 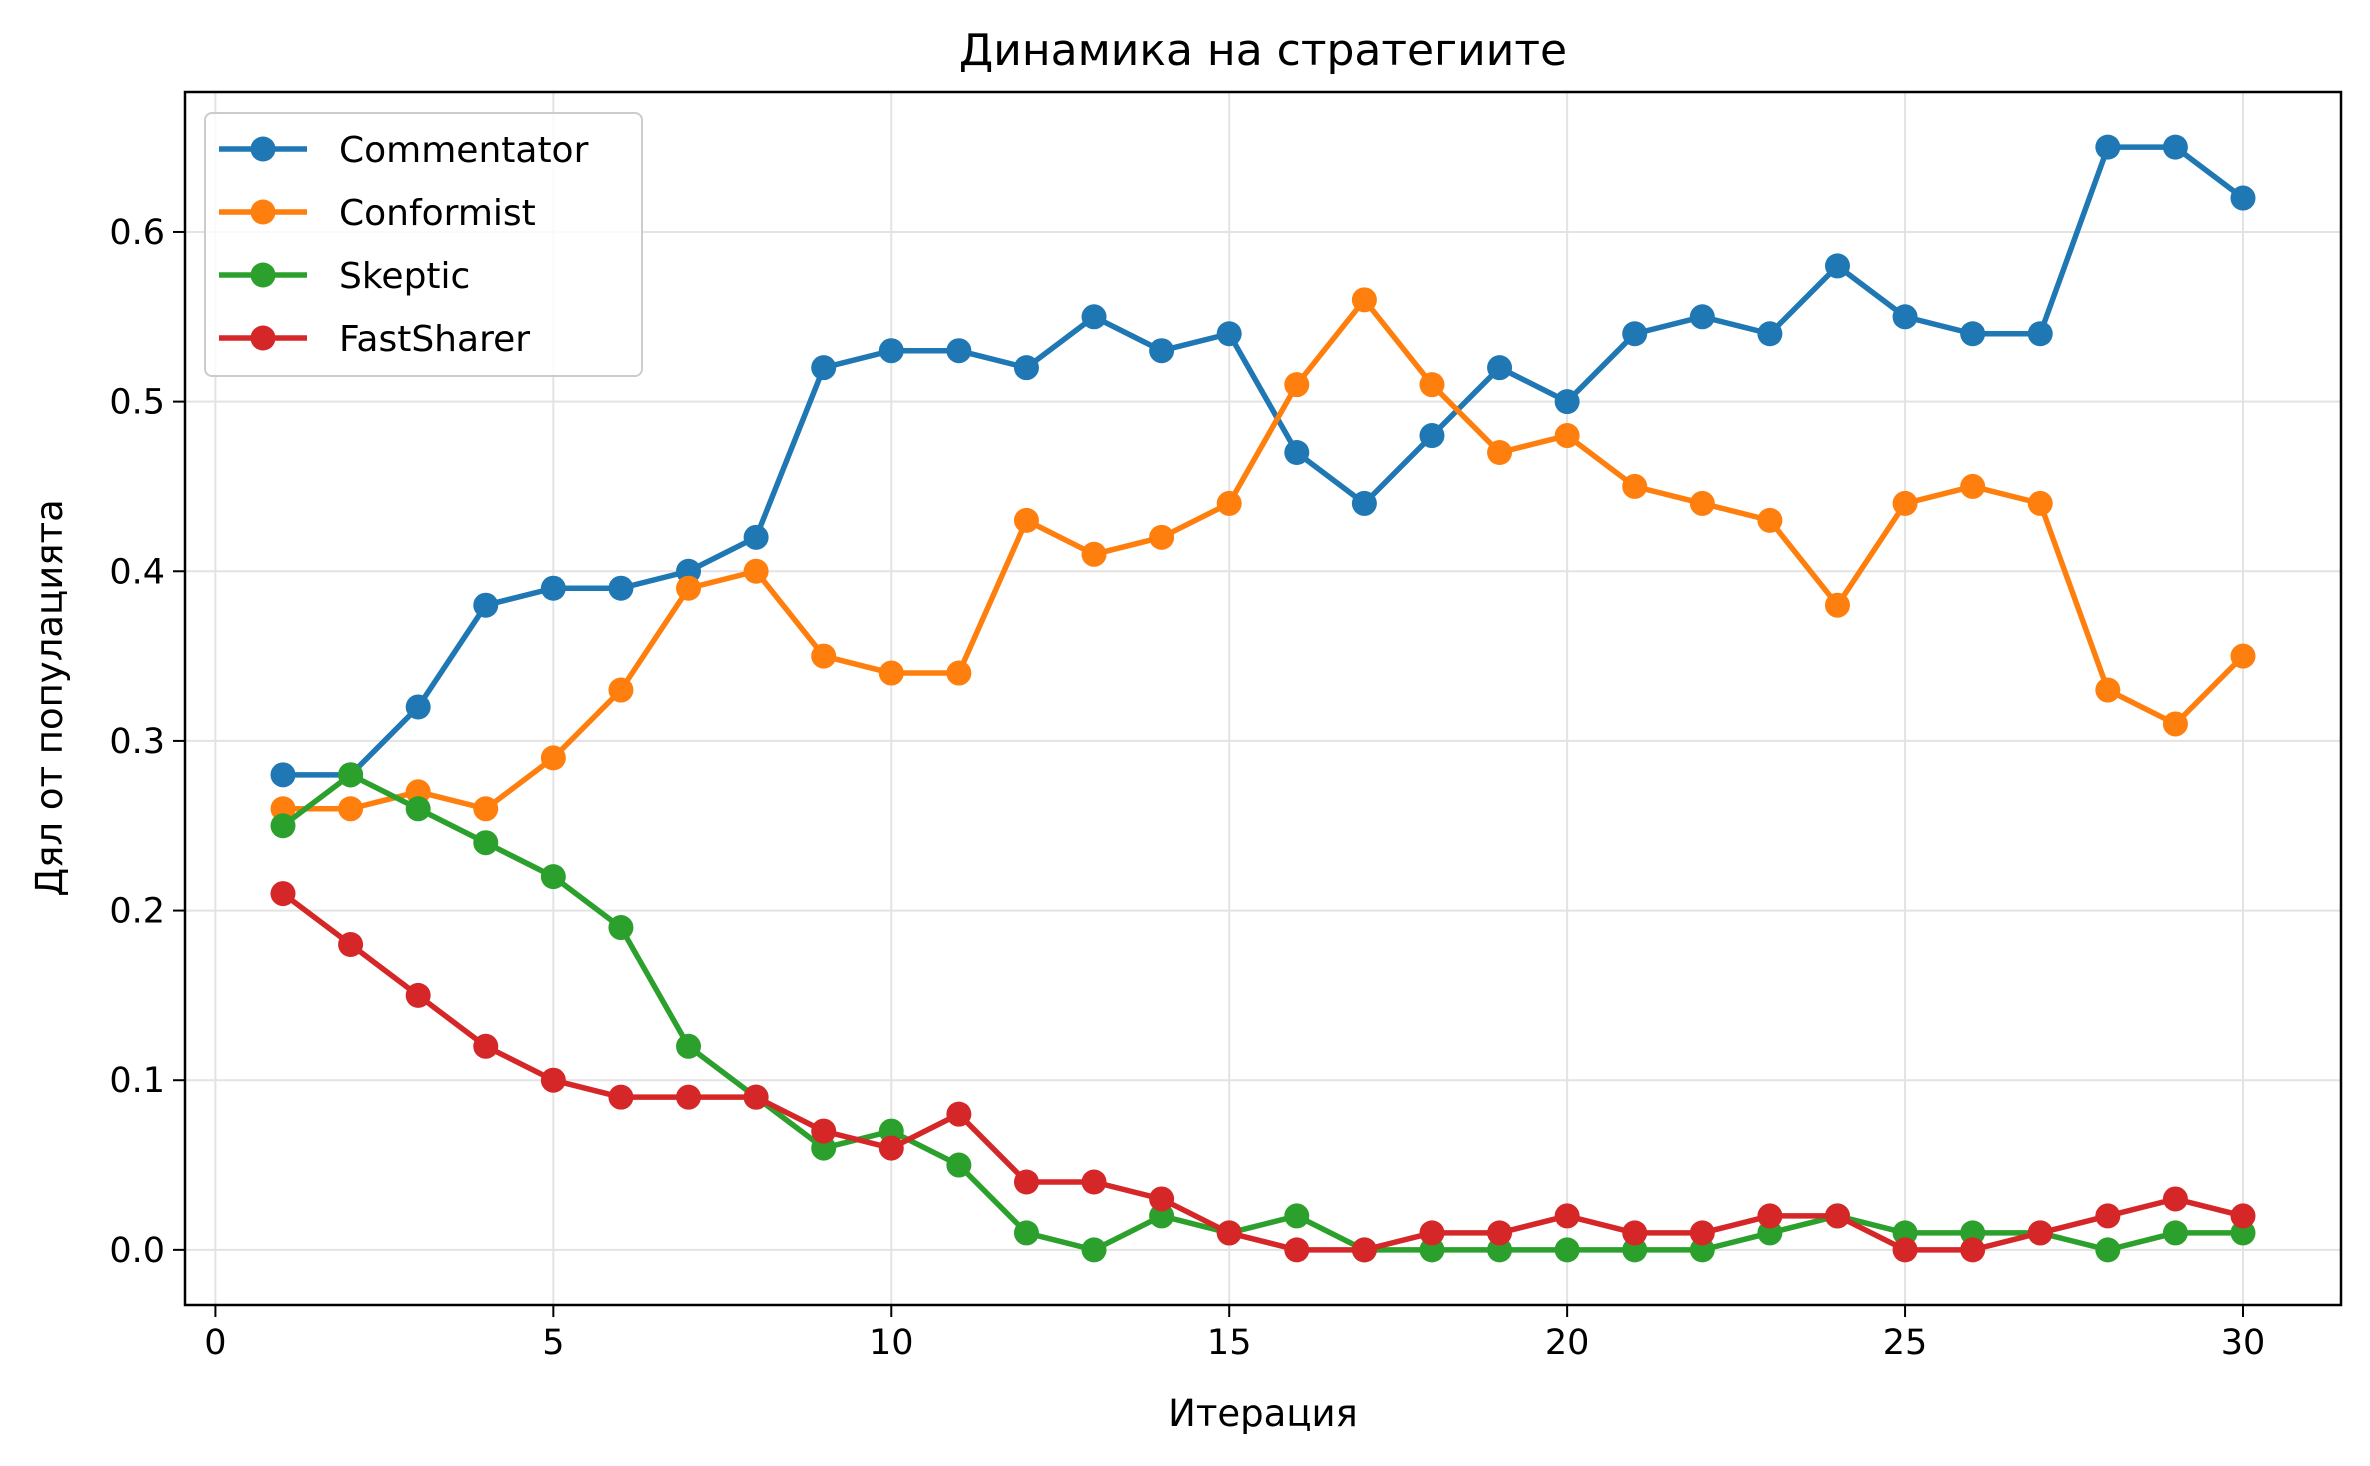 I want to click on y-tick-label: 0.4, so click(x=137, y=572).